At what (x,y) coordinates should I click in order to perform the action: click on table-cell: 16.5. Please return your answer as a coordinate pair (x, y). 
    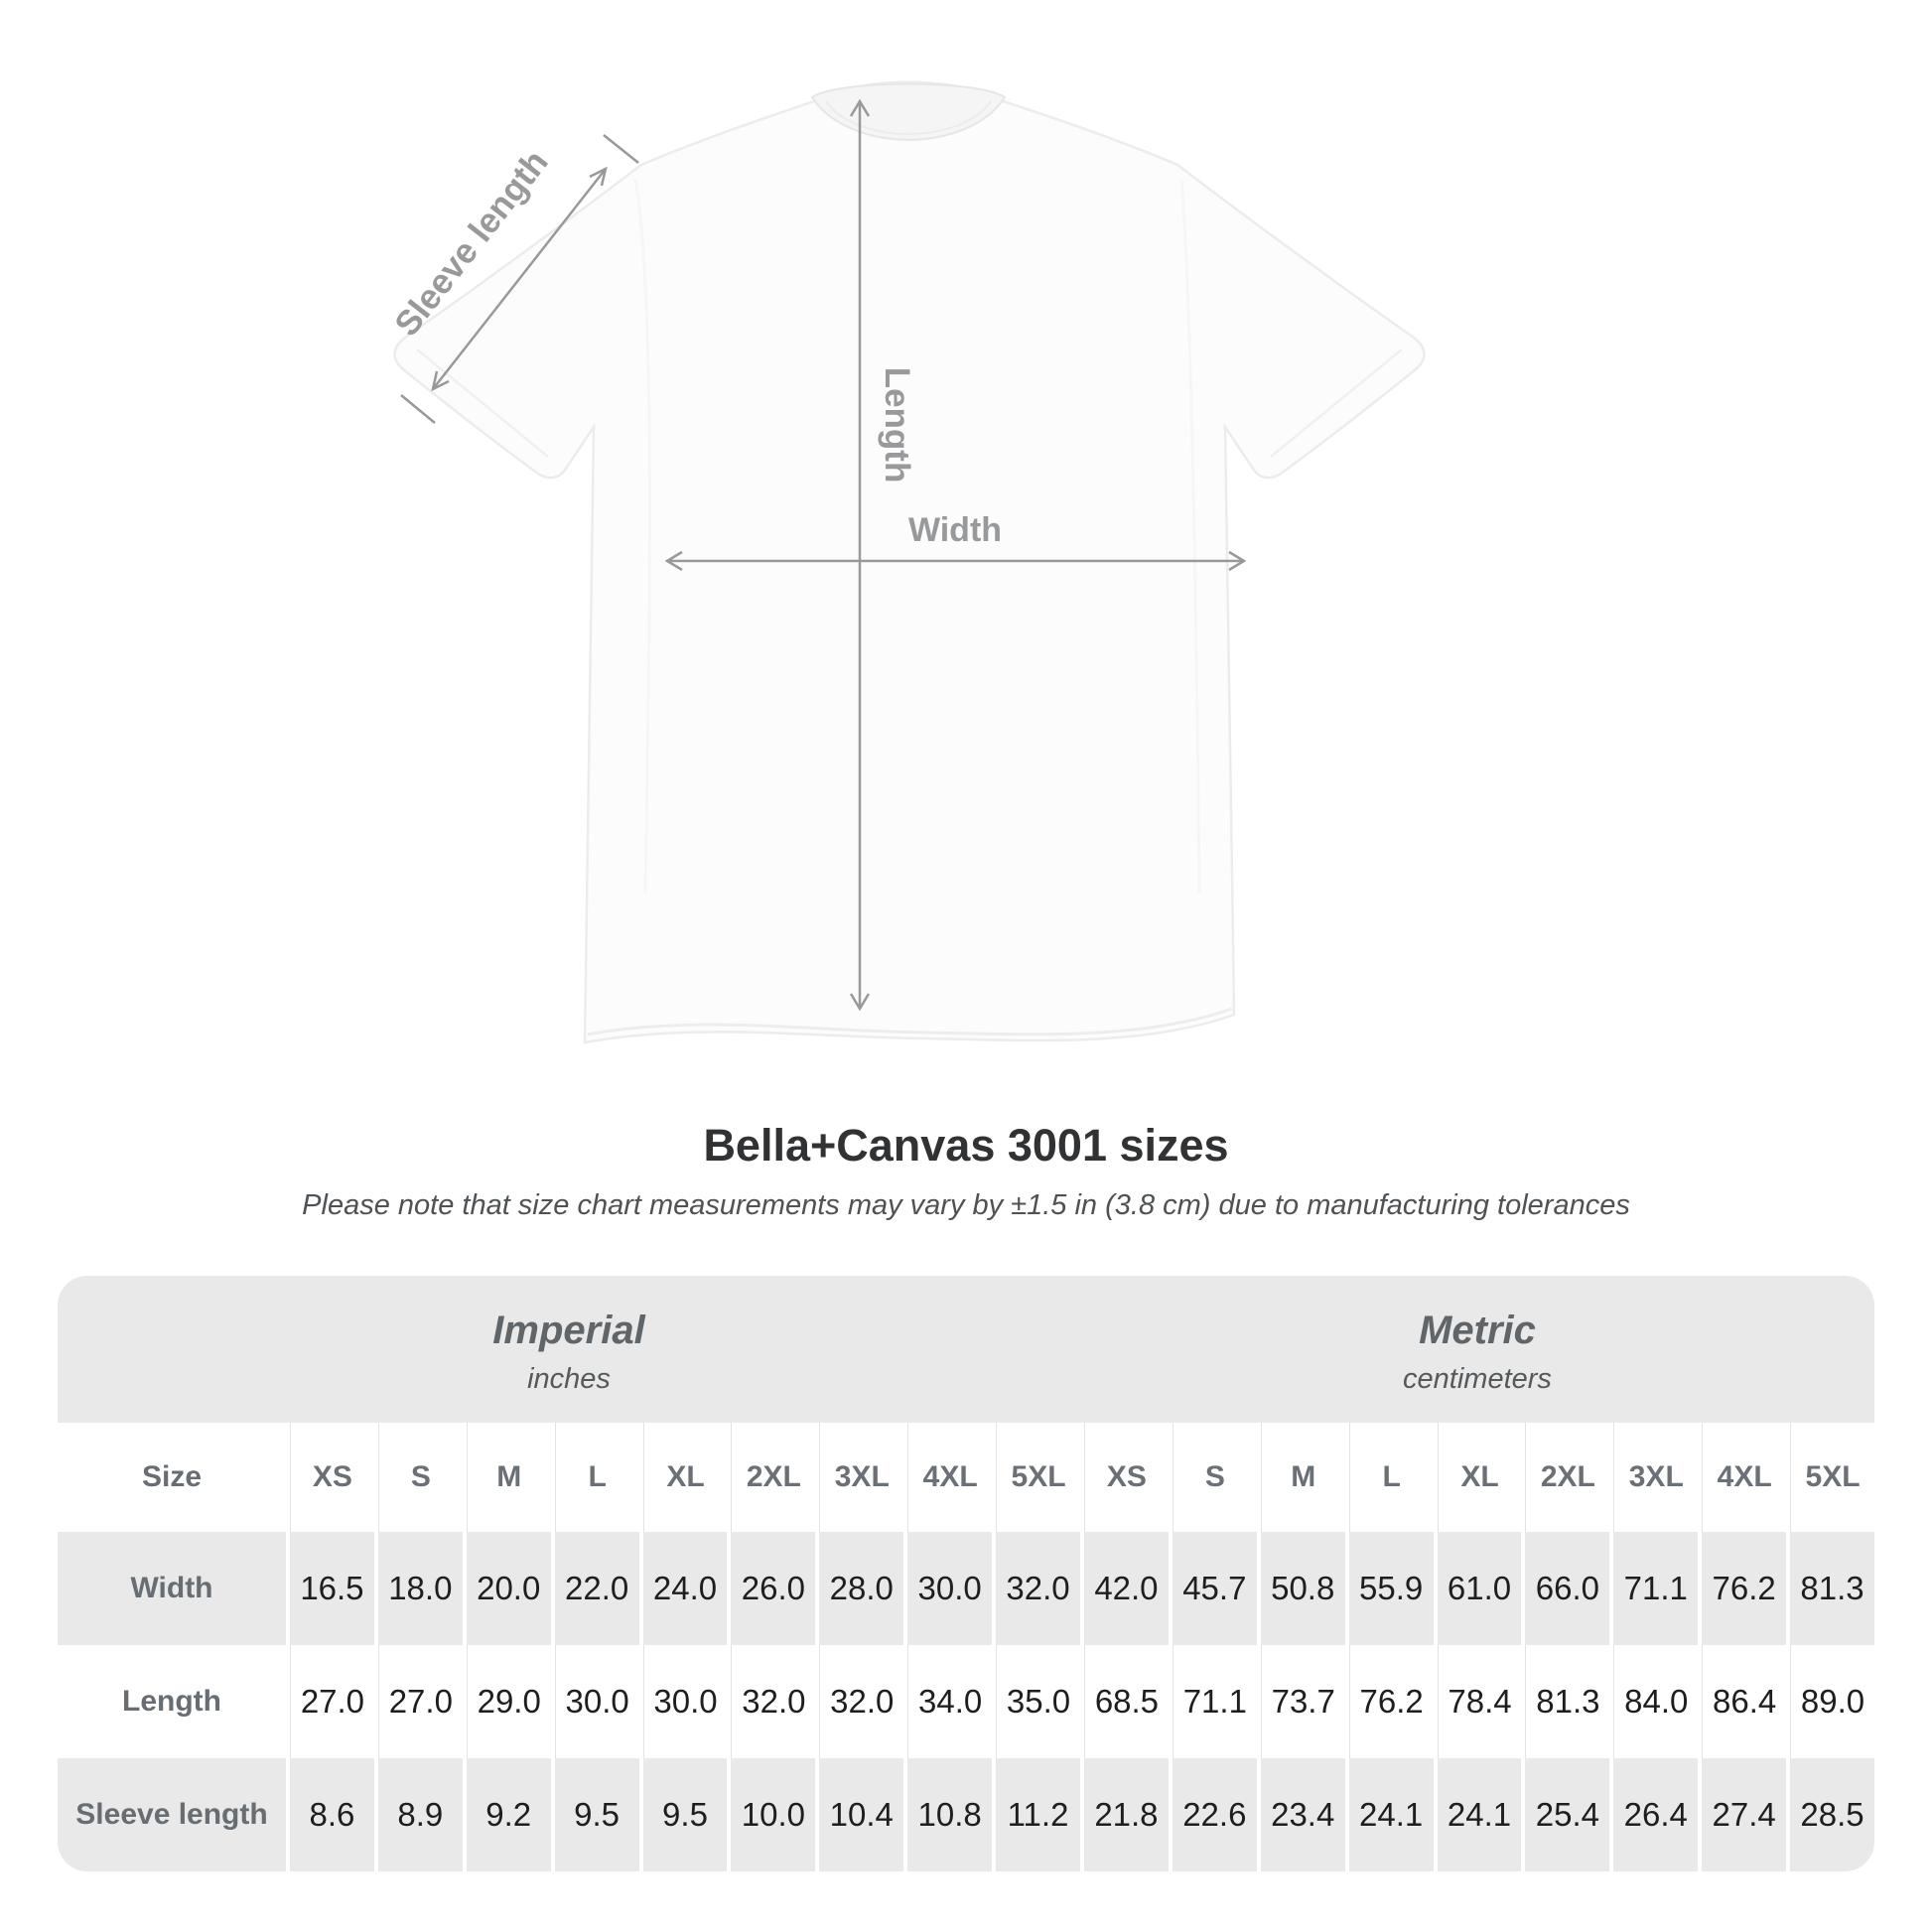
    Looking at the image, I should click on (332, 1589).